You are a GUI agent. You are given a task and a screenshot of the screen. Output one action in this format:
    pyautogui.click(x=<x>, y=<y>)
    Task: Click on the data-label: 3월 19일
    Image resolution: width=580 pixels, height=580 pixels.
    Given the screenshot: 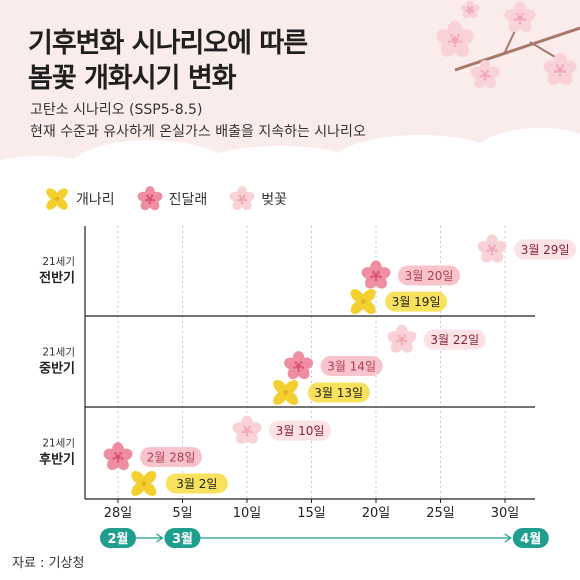 What is the action you would take?
    pyautogui.click(x=416, y=302)
    